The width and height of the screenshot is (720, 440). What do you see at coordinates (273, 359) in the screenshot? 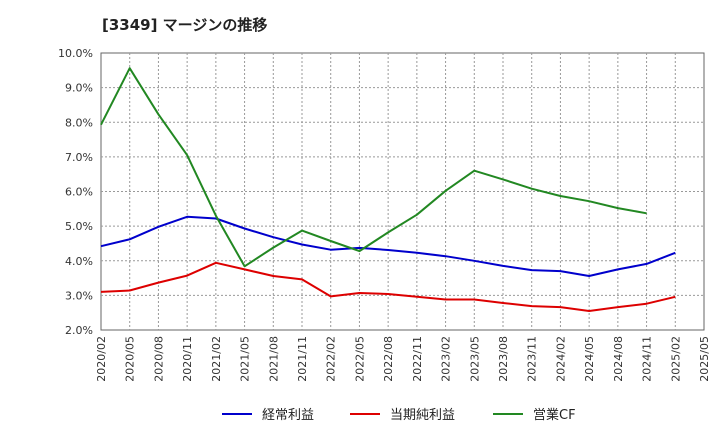
I see `x-tick-label: 2021/08` at bounding box center [273, 359].